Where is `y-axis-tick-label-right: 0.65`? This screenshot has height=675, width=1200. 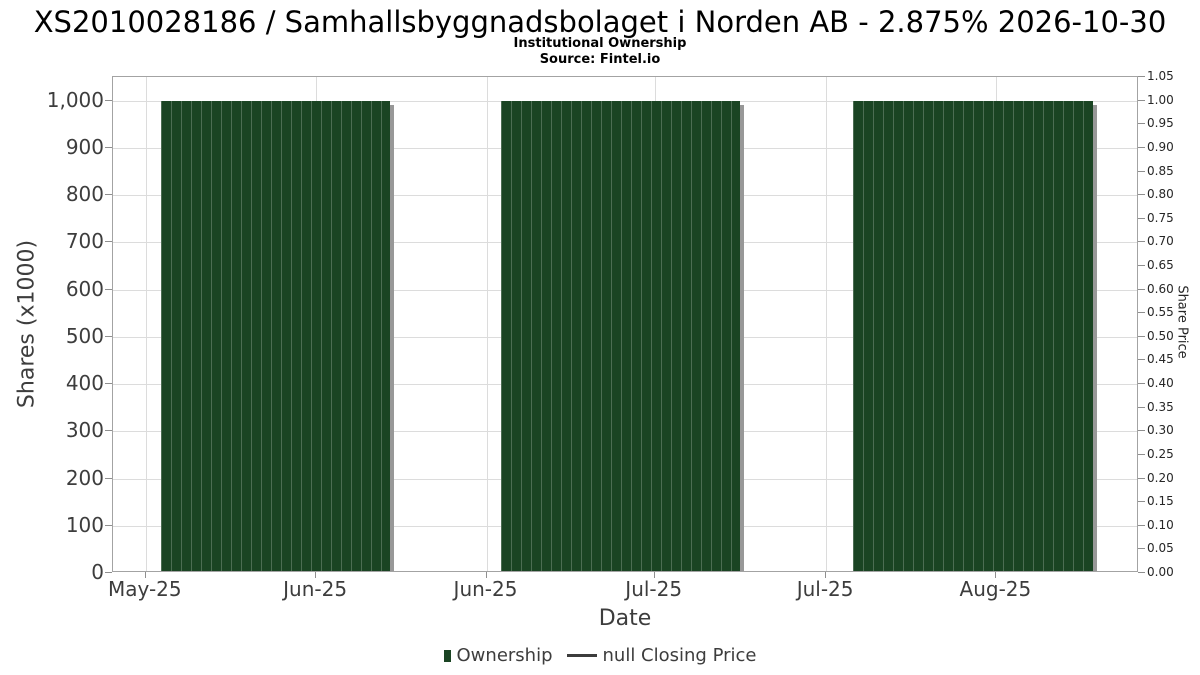 y-axis-tick-label-right: 0.65 is located at coordinates (1160, 265).